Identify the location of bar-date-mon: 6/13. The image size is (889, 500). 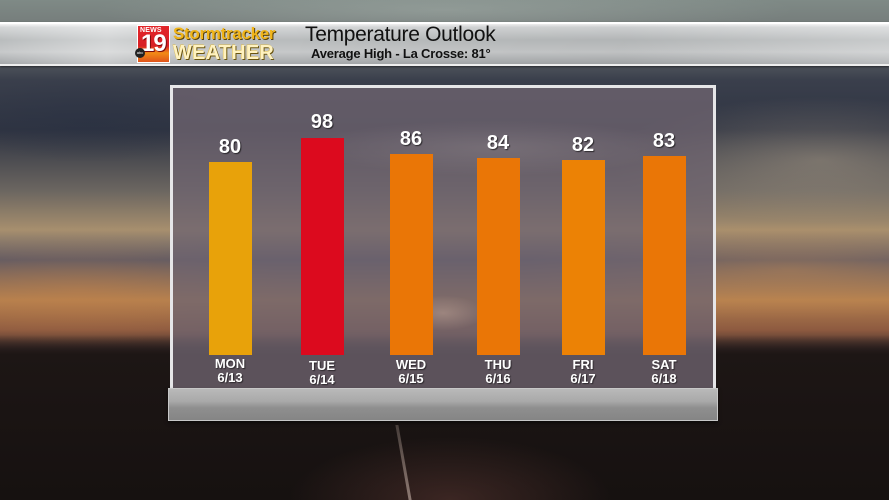
(230, 377).